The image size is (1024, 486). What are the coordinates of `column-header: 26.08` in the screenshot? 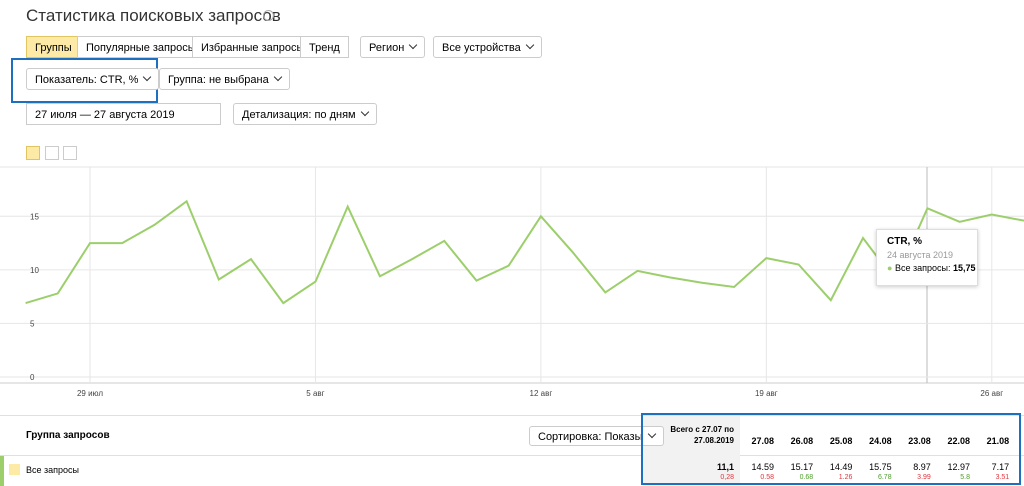 It's located at (802, 441).